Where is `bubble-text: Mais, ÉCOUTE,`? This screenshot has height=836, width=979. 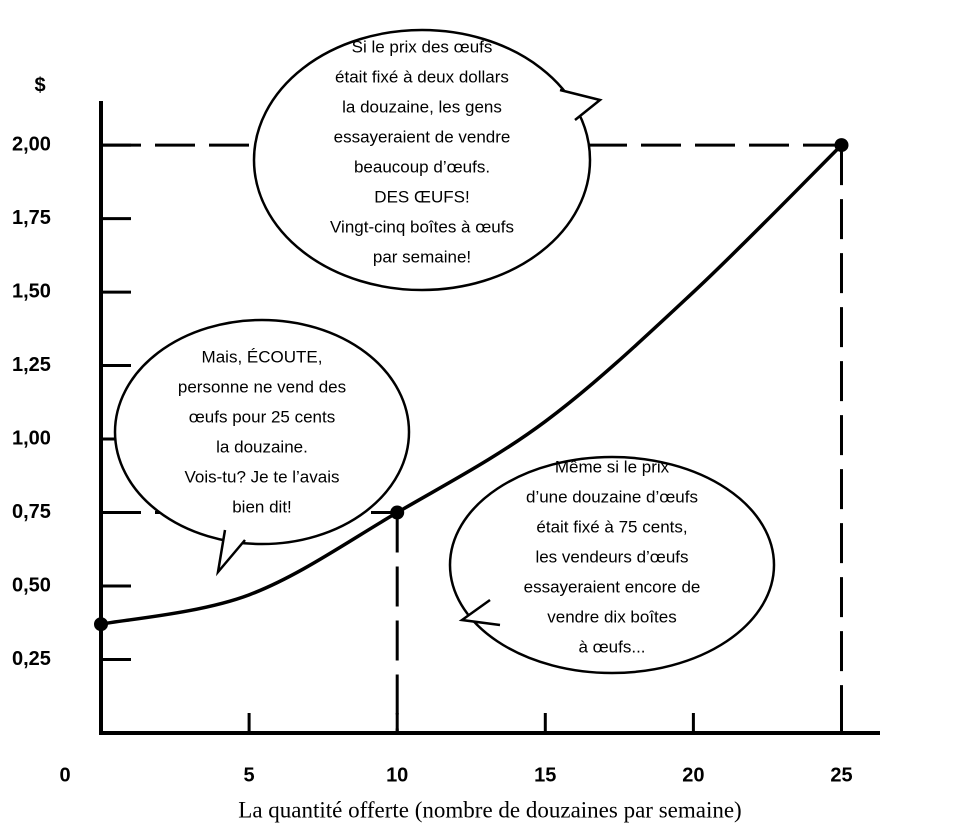 bubble-text: Mais, ÉCOUTE, is located at coordinates (262, 356).